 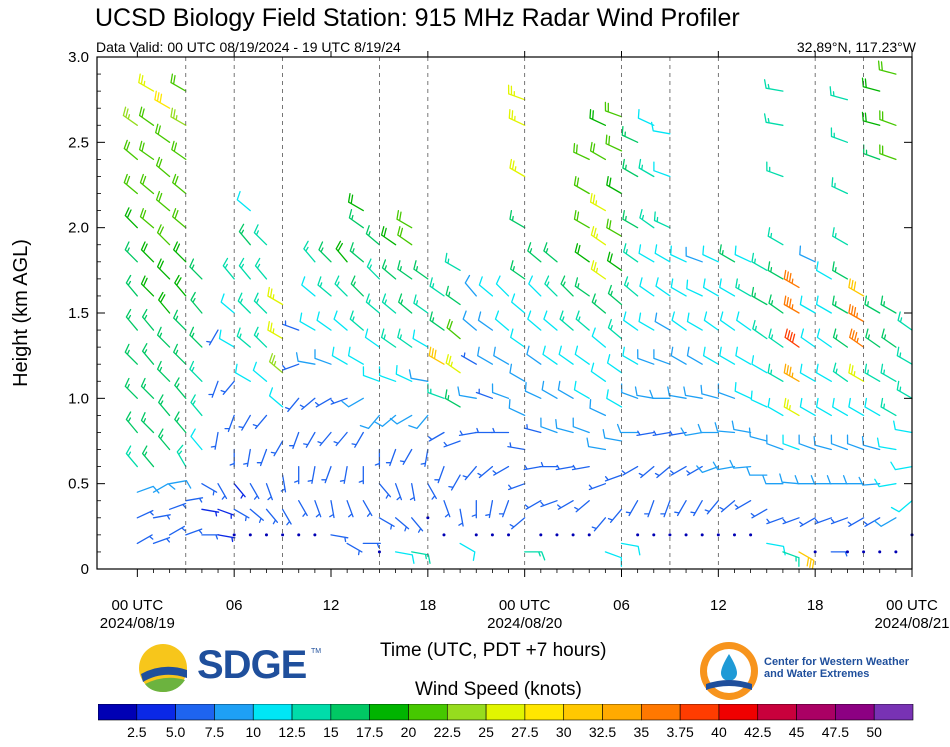 What do you see at coordinates (234, 605) in the screenshot?
I see `x-tick-label: 06` at bounding box center [234, 605].